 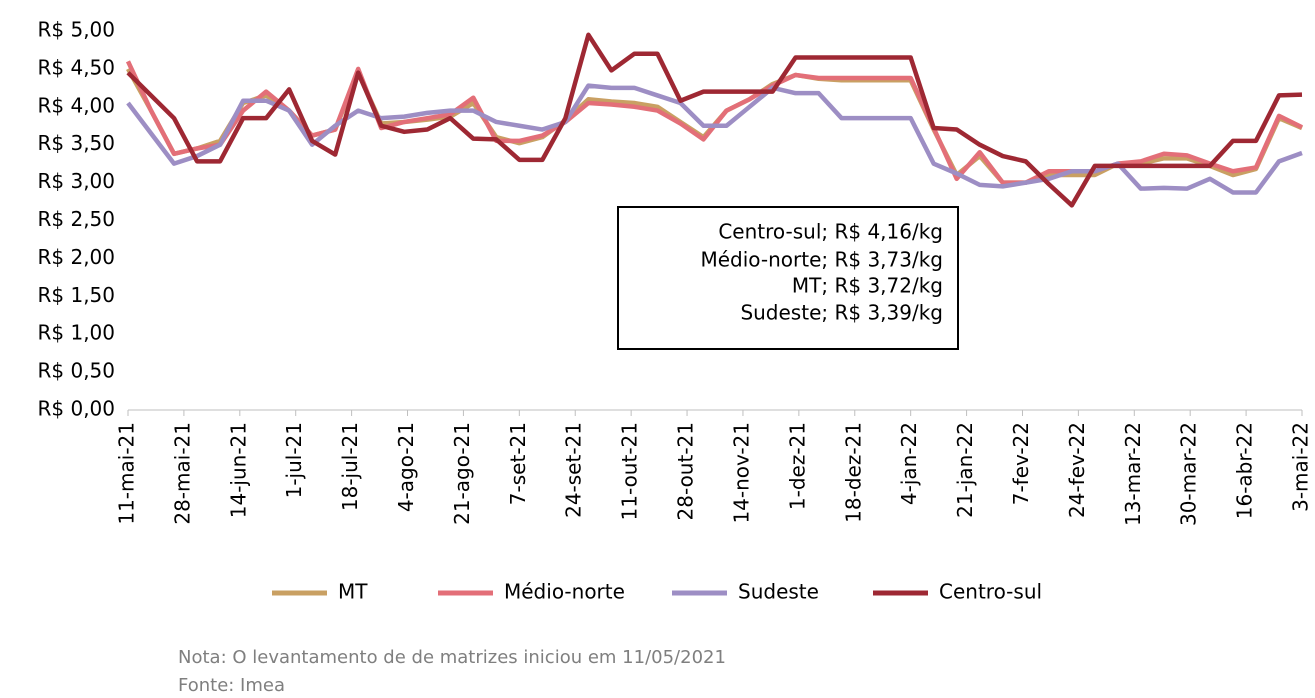 I want to click on y-tick-label: R$ 0,50, so click(x=76, y=371).